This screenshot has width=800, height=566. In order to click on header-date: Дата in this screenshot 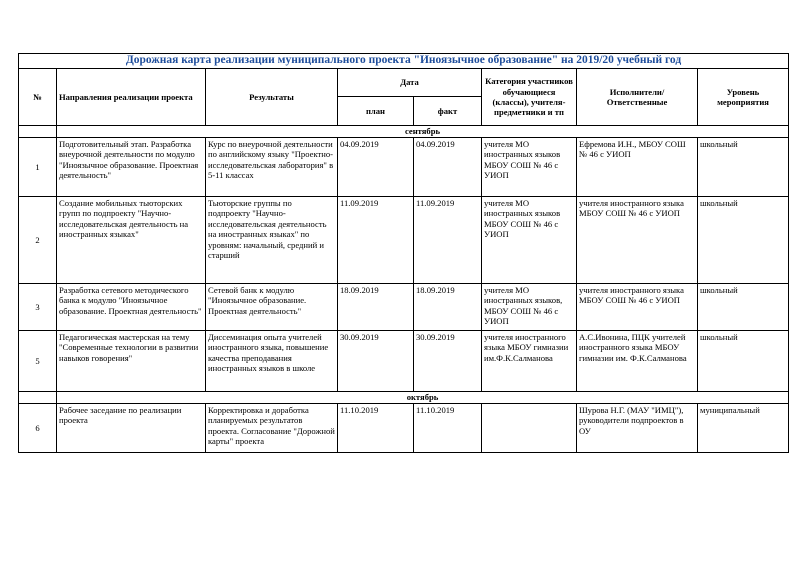, I will do `click(409, 82)`.